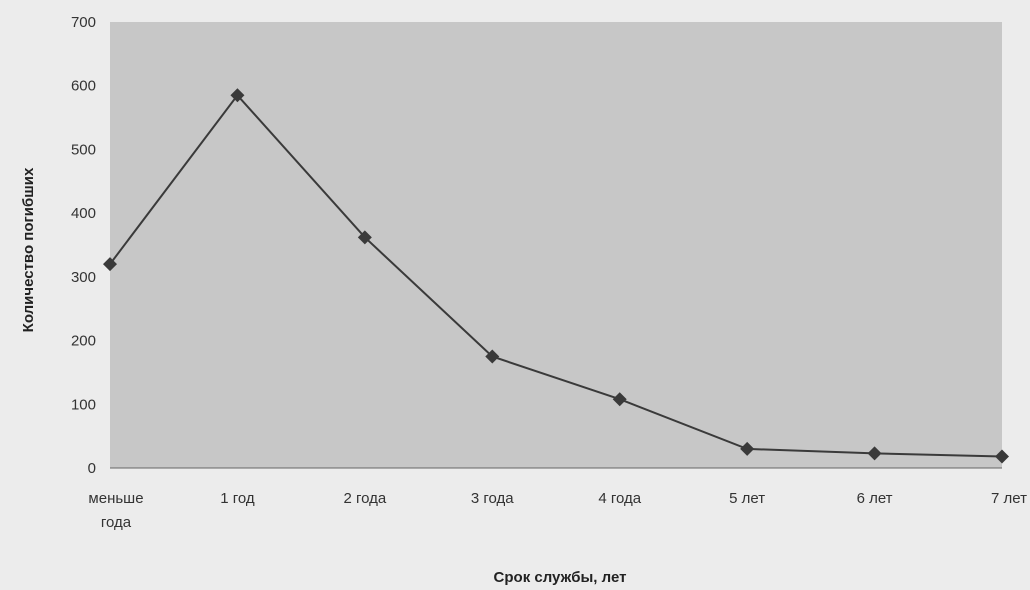  What do you see at coordinates (619, 498) in the screenshot?
I see `x-tick-label: 4 года` at bounding box center [619, 498].